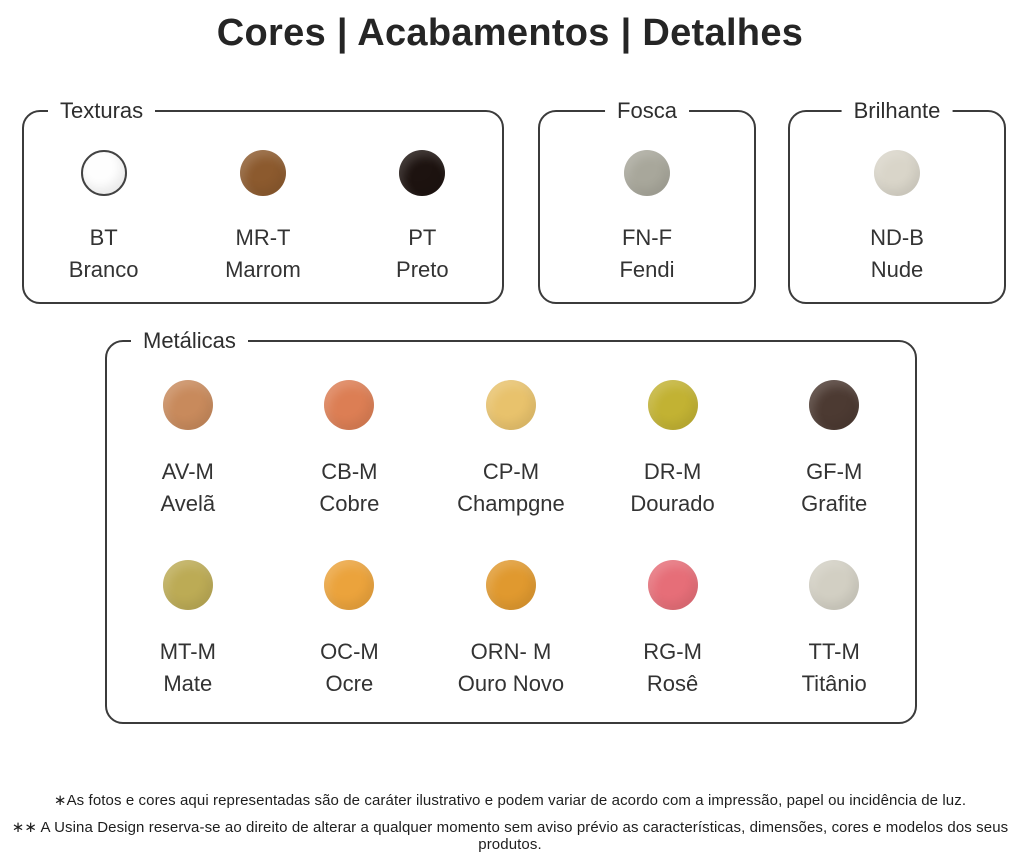  What do you see at coordinates (834, 651) in the screenshot?
I see `swatch-code: TT-M` at bounding box center [834, 651].